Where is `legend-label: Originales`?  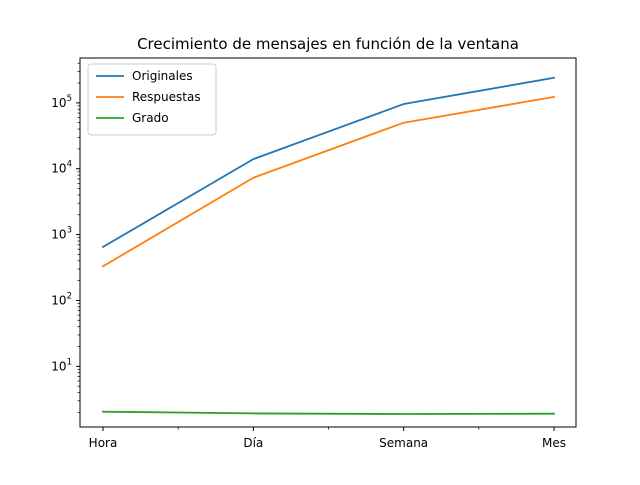
legend-label: Originales is located at coordinates (162, 76).